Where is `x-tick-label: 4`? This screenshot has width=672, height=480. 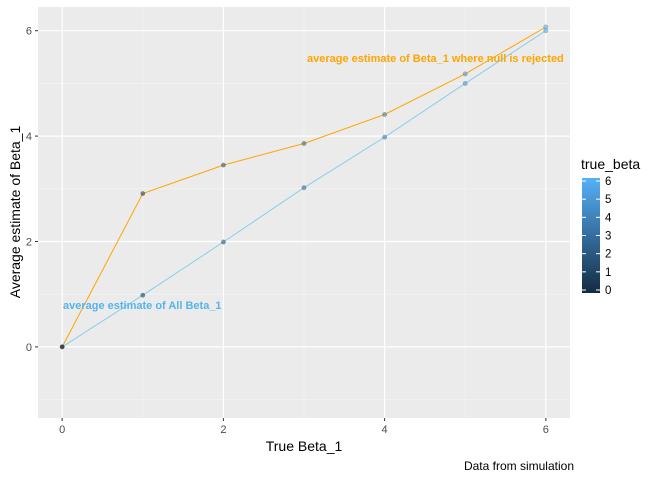
x-tick-label: 4 is located at coordinates (385, 430).